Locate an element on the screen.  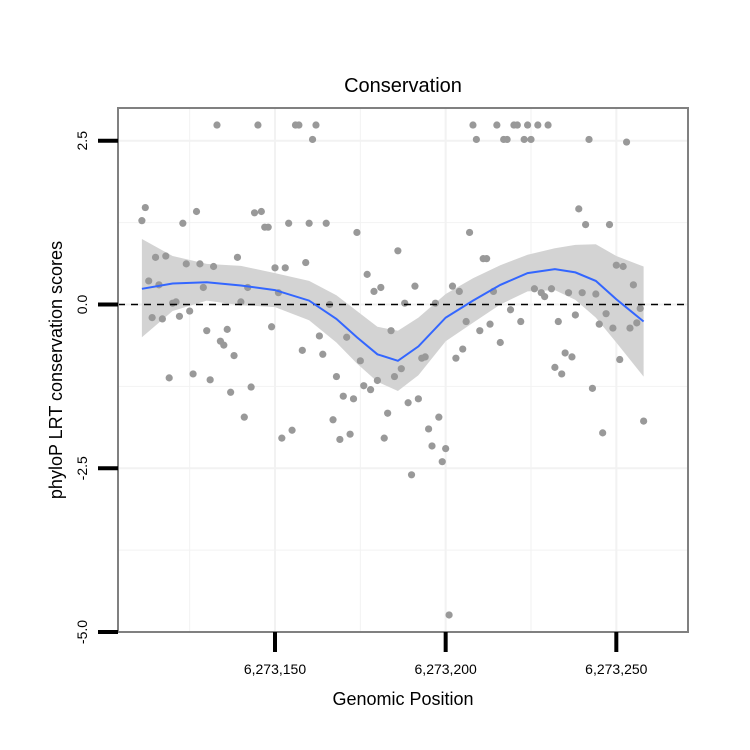
confidence-ribbon is located at coordinates (392, 315).